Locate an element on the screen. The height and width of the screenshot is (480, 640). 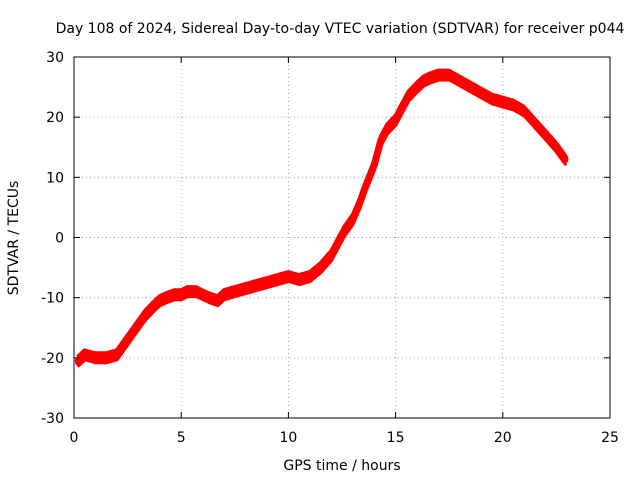
x-tick-label: 0 is located at coordinates (74, 438).